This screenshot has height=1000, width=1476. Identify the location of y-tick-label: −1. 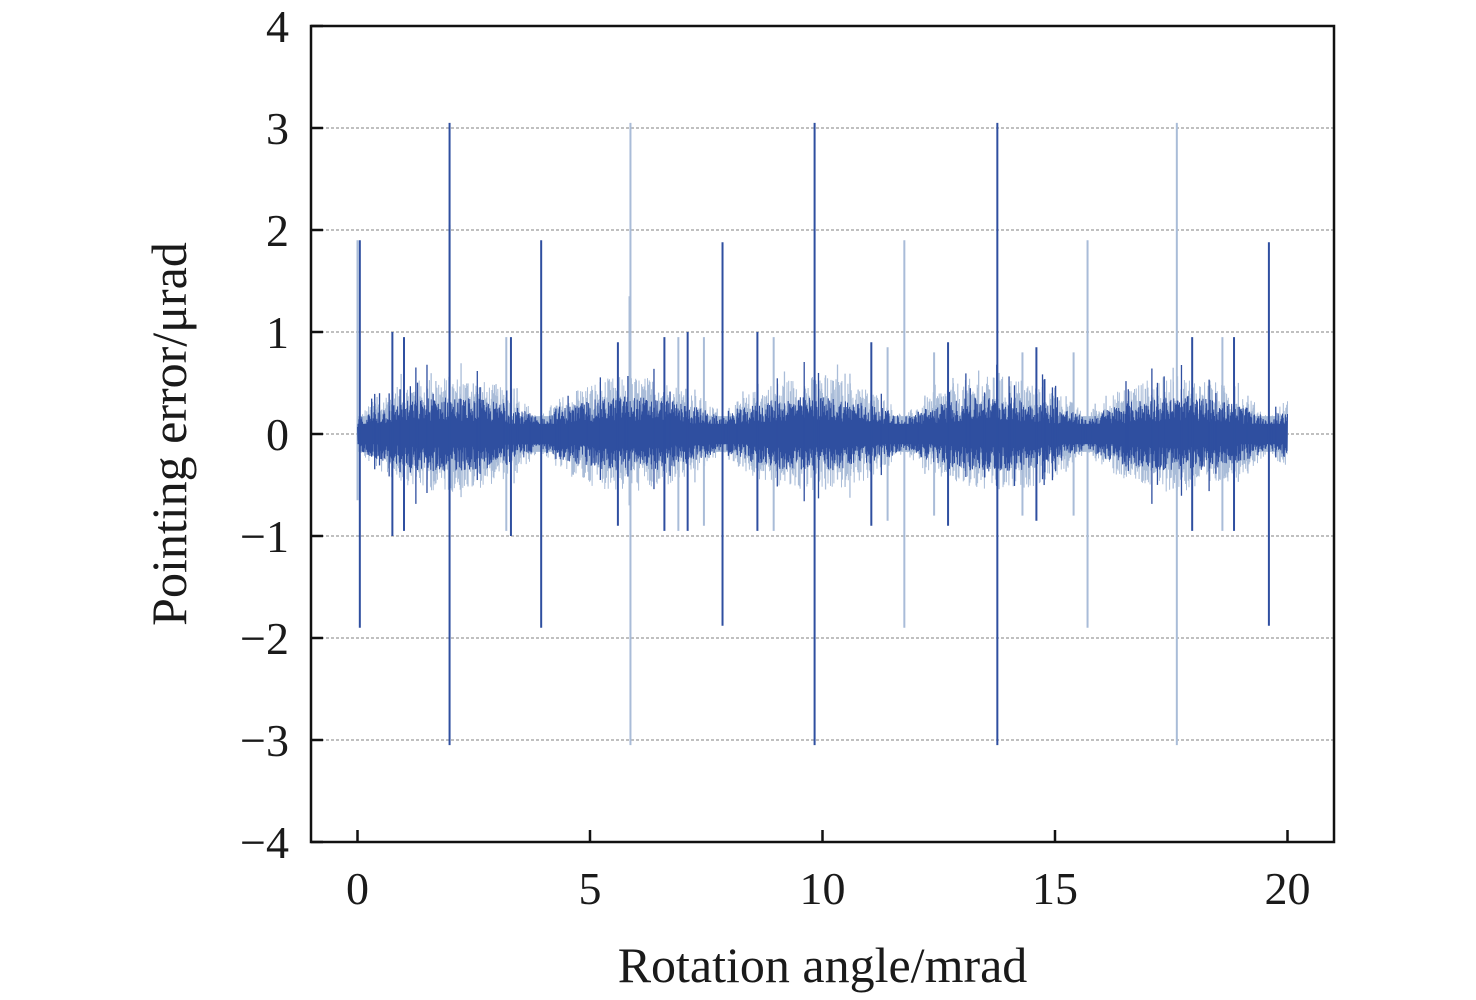
(264, 536).